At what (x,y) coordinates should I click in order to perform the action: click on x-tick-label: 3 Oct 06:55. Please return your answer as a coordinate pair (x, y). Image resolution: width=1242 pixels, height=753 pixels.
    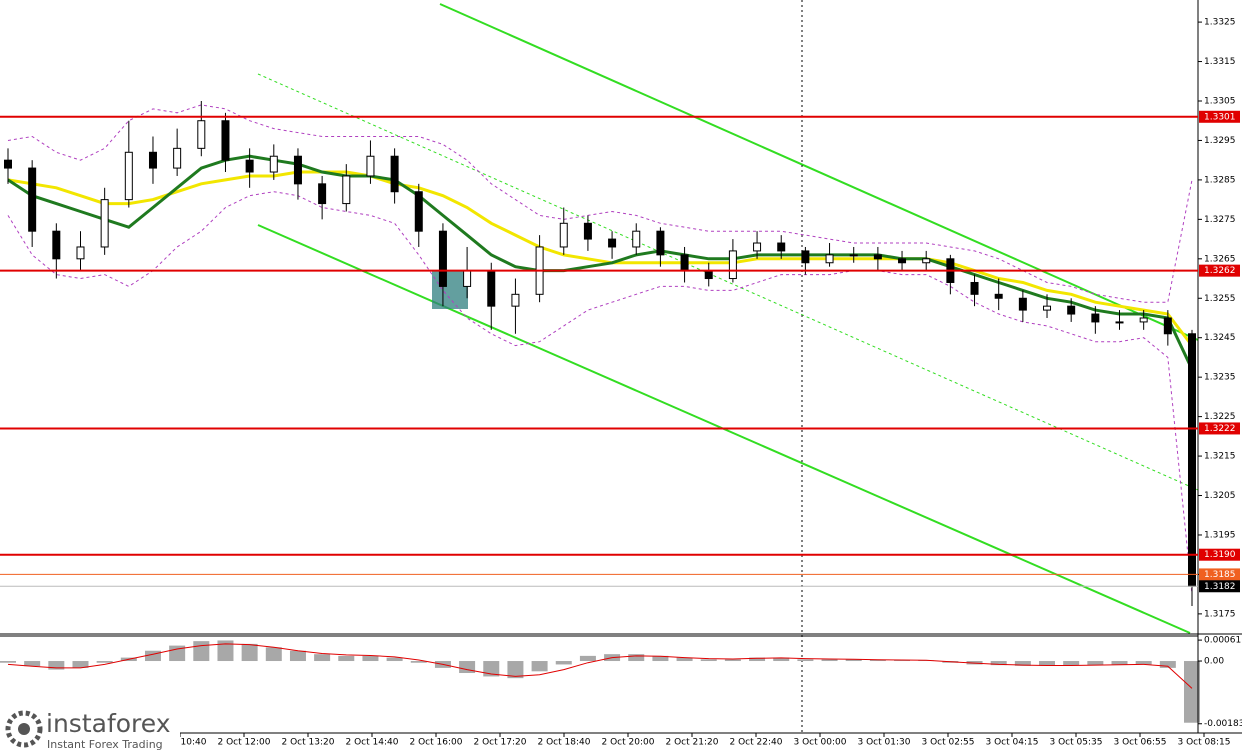
    Looking at the image, I should click on (1140, 743).